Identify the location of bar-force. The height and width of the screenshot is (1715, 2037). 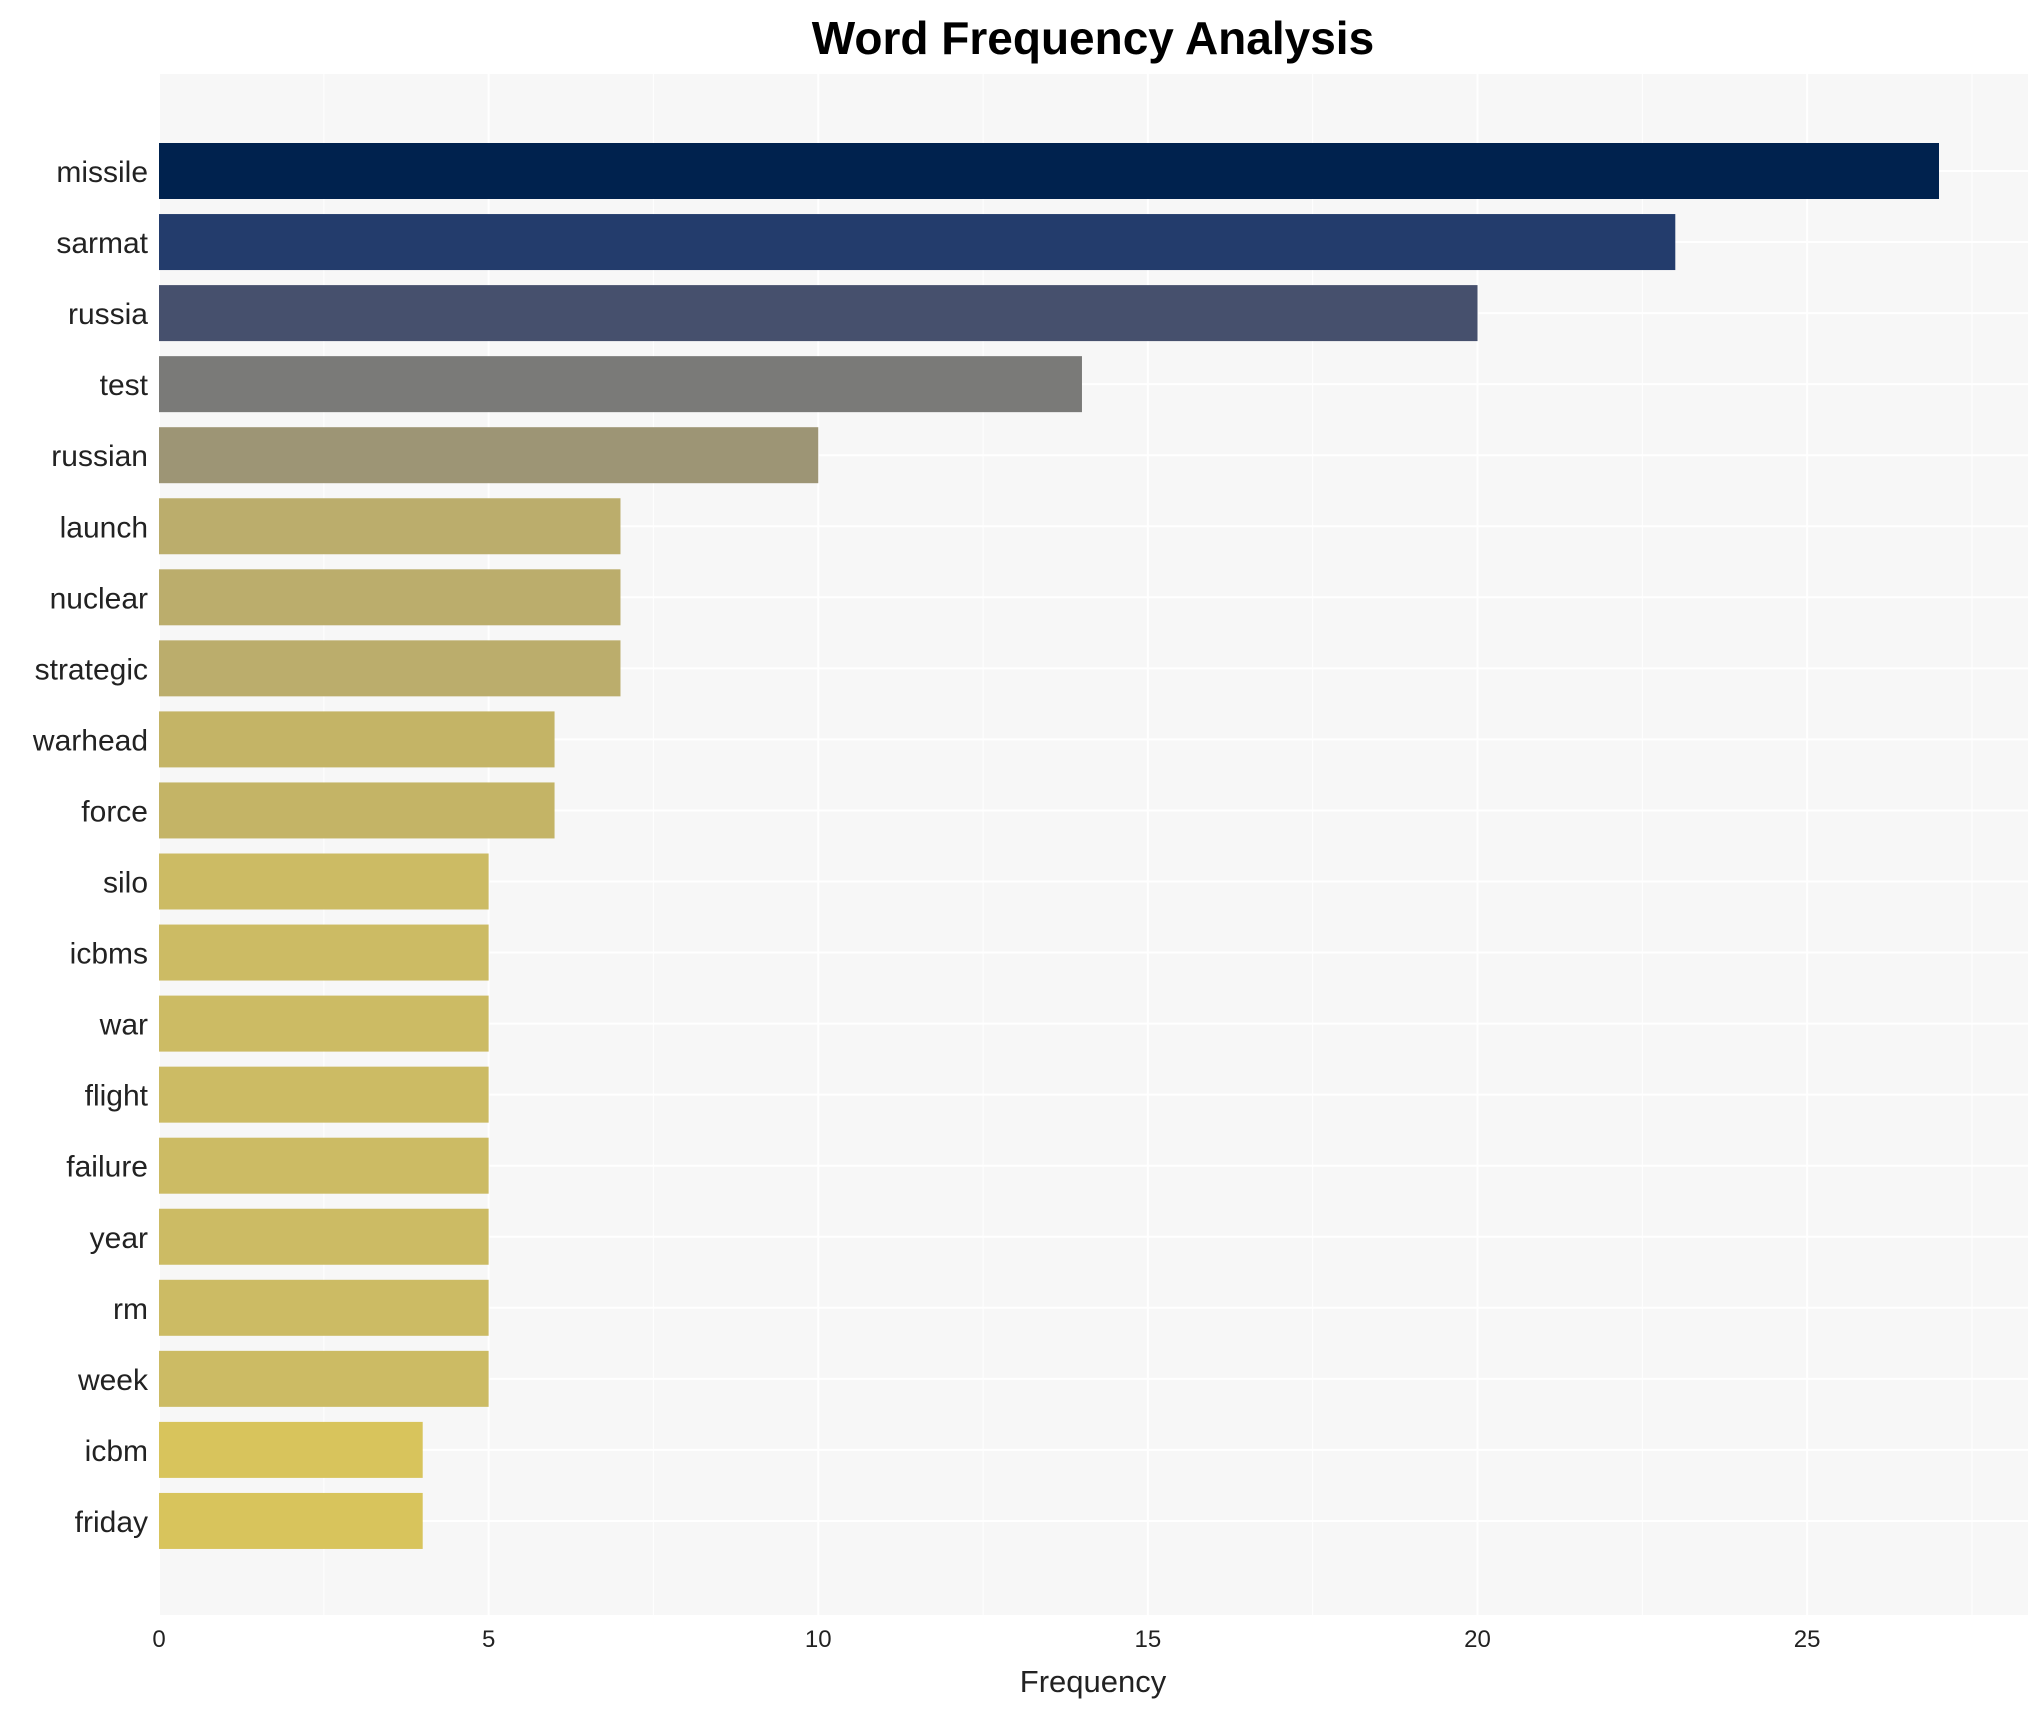
(357, 810).